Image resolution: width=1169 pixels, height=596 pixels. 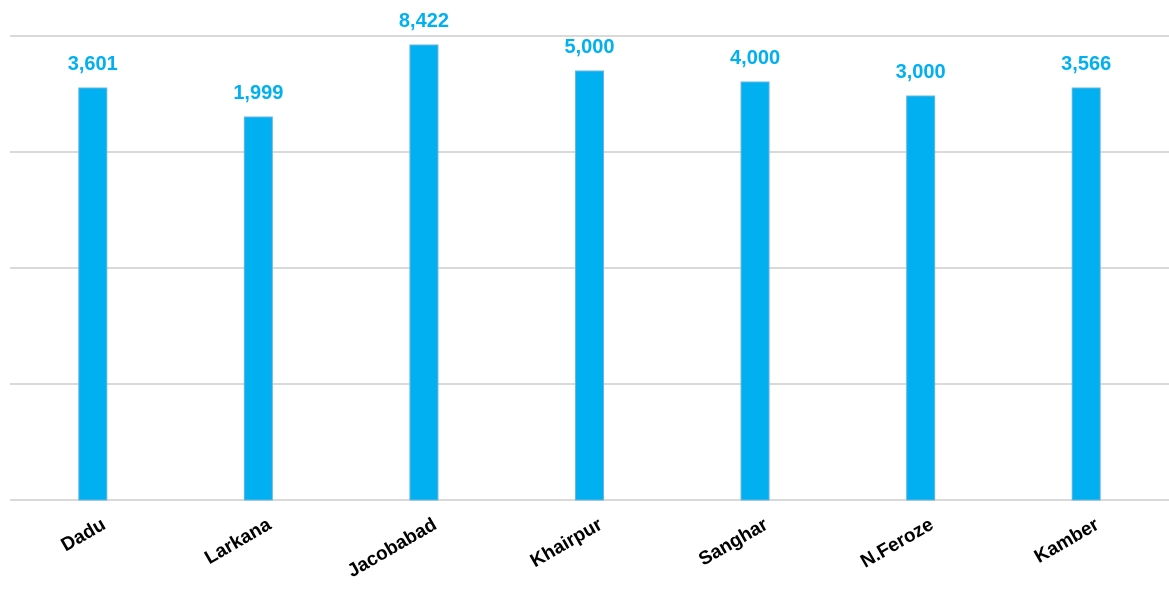 I want to click on data-label: 3,566, so click(x=1086, y=64).